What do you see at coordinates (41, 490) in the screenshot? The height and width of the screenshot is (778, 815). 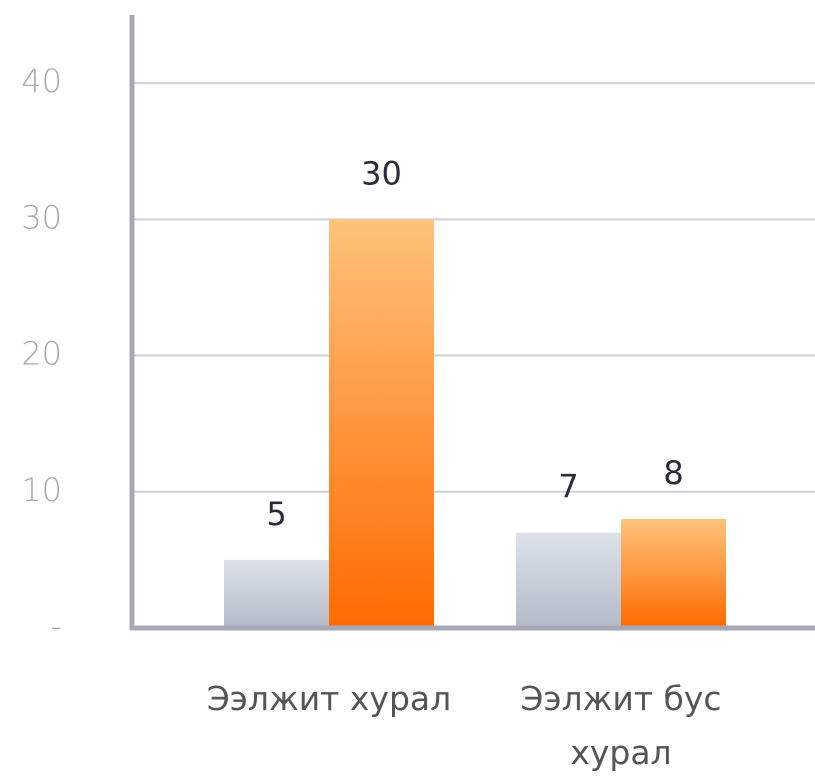 I see `y-tick-label: 10` at bounding box center [41, 490].